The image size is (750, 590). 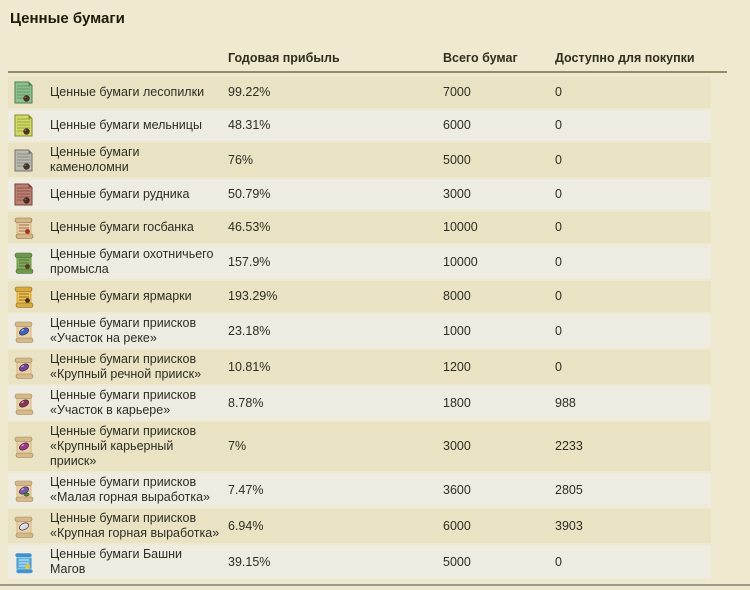 What do you see at coordinates (29, 446) in the screenshot?
I see `large-quarry-mine-scroll-icon` at bounding box center [29, 446].